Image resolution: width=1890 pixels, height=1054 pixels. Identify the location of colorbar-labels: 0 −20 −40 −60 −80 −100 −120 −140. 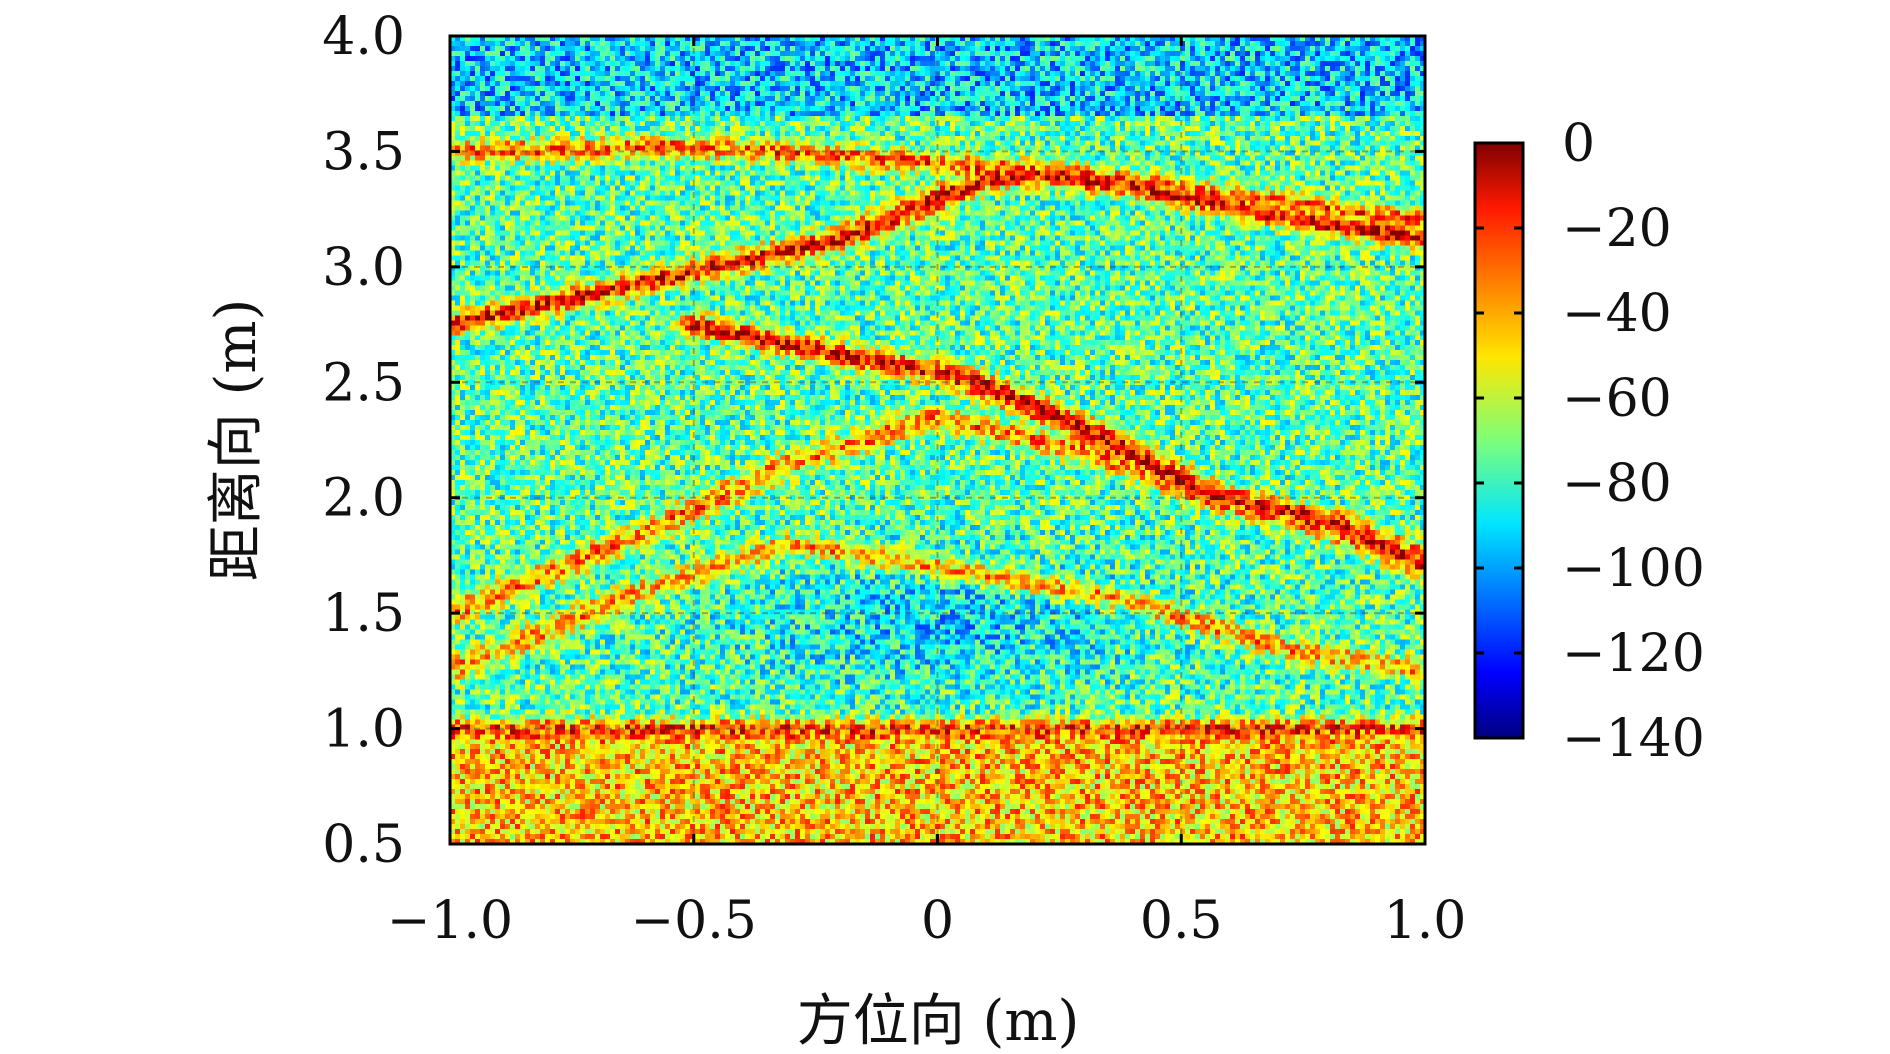
(1633, 441).